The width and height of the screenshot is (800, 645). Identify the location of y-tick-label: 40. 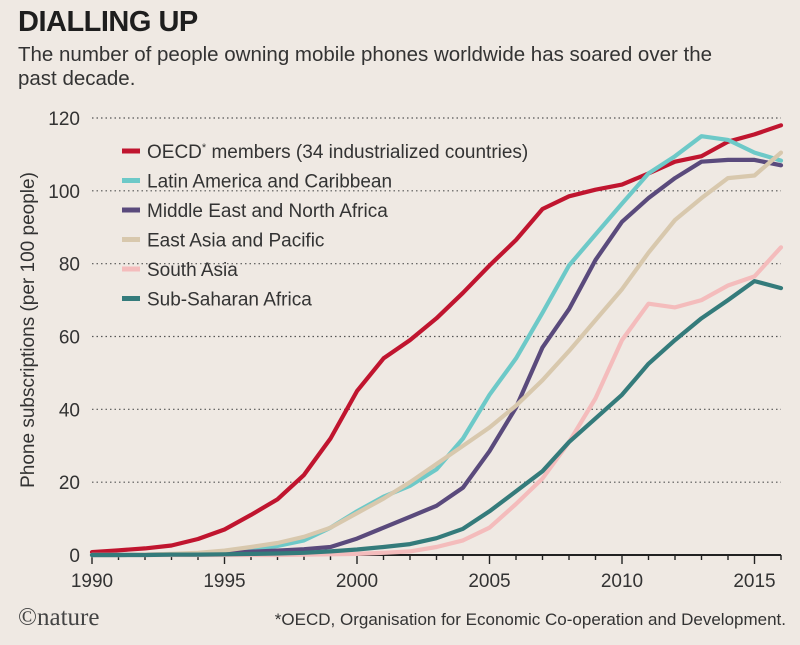
(69, 410).